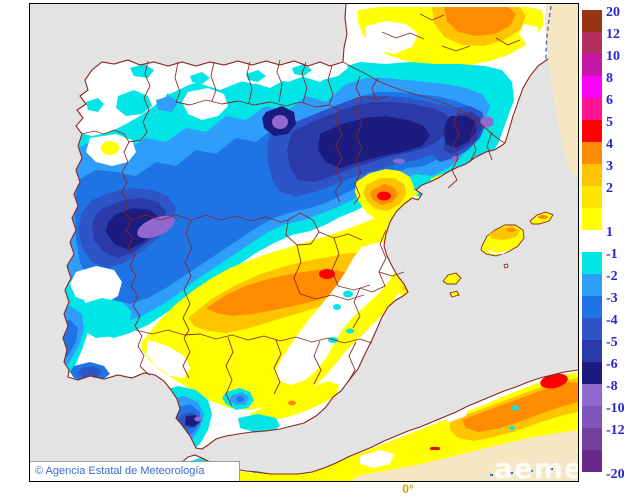 The height and width of the screenshot is (500, 630). Describe the element at coordinates (408, 489) in the screenshot. I see `meridian-label: 0°` at that location.